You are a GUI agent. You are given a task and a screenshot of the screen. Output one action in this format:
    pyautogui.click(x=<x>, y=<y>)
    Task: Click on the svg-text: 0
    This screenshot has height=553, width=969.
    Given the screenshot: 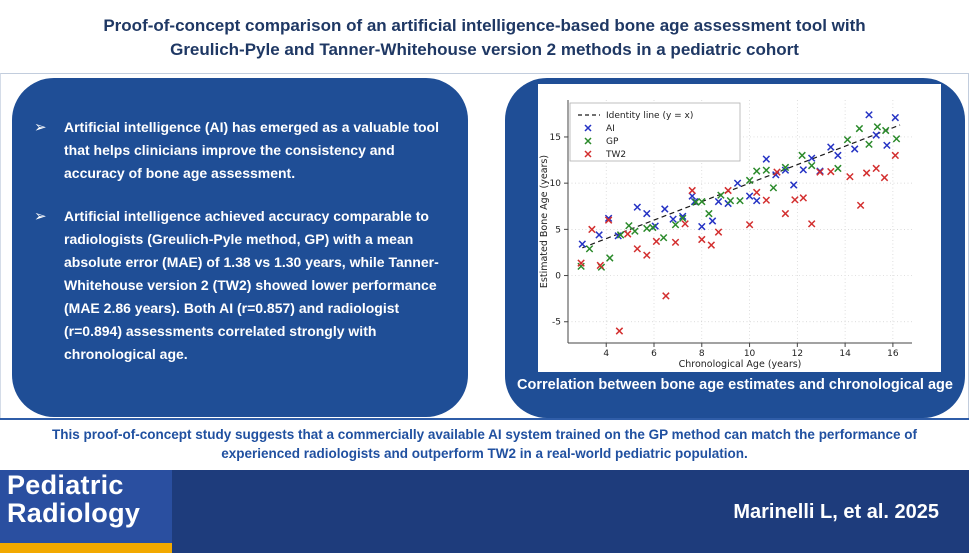 What is the action you would take?
    pyautogui.click(x=558, y=277)
    